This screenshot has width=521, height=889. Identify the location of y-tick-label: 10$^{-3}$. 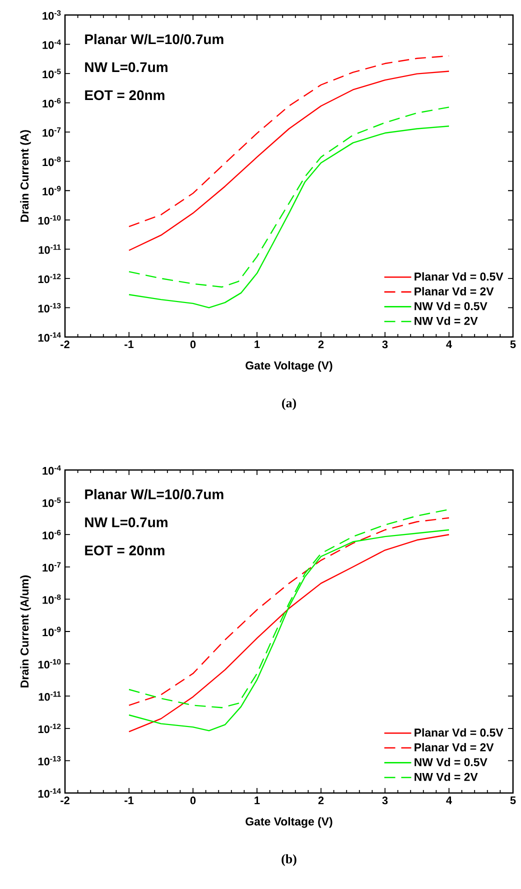
(51, 15).